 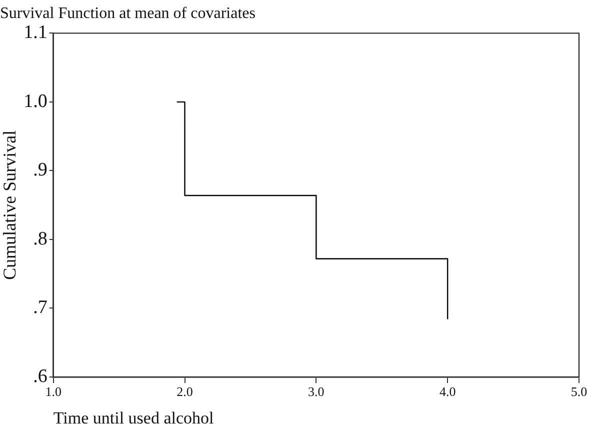 What do you see at coordinates (184, 392) in the screenshot?
I see `x-tick-label: 2.0` at bounding box center [184, 392].